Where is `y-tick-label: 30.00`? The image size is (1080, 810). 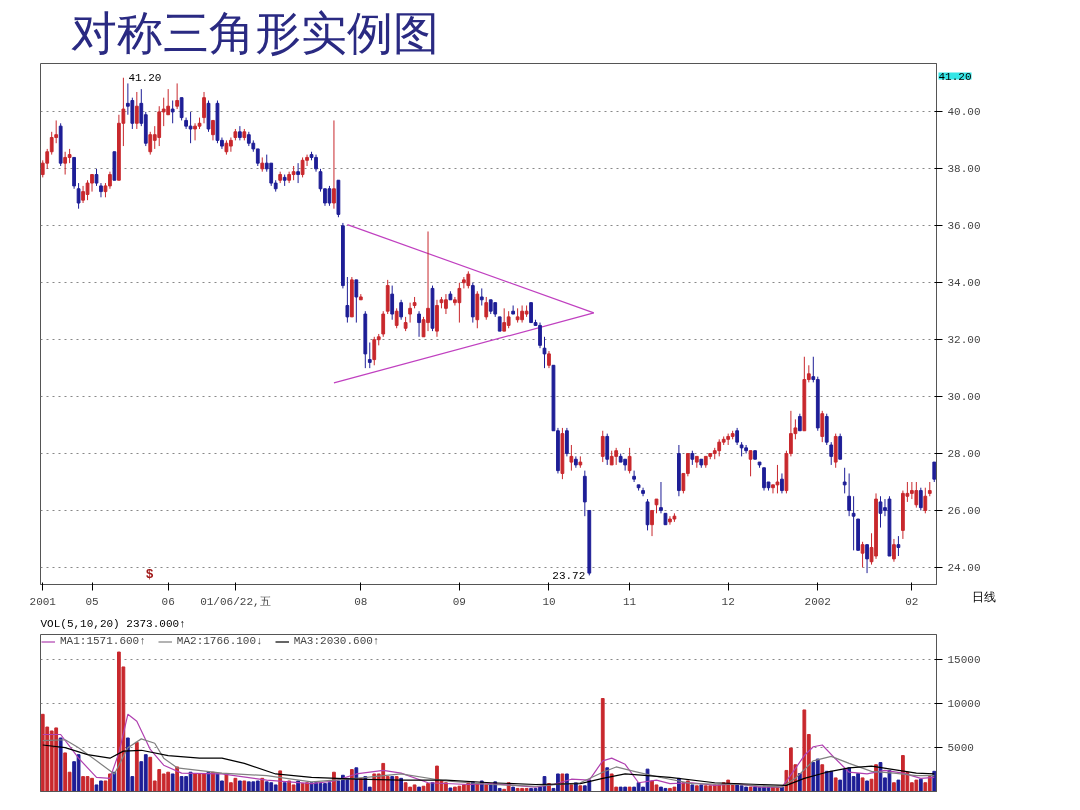 y-tick-label: 30.00 is located at coordinates (964, 397).